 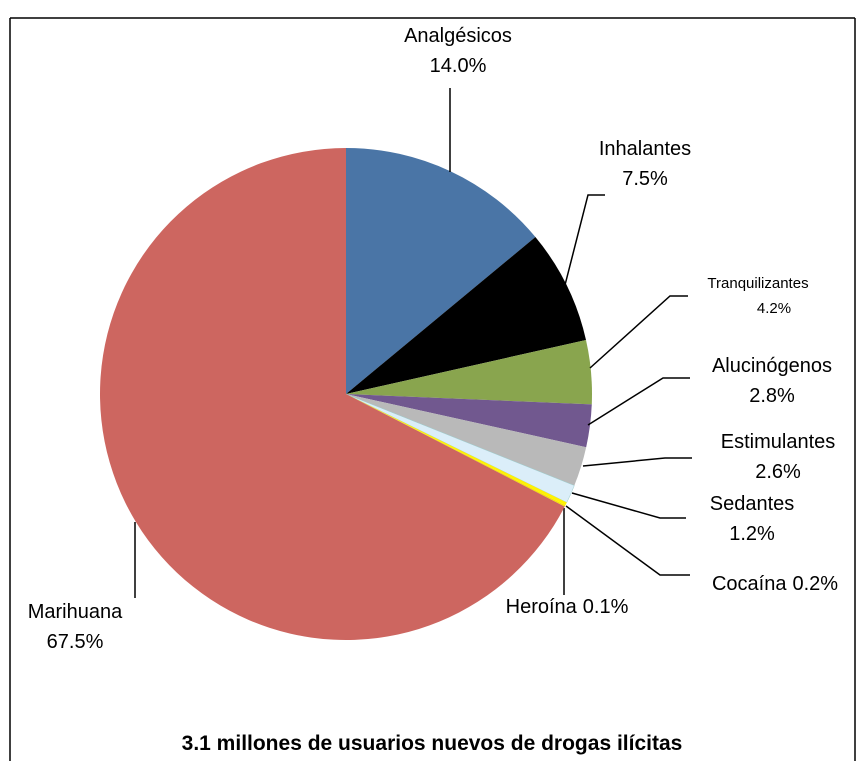 What do you see at coordinates (75, 612) in the screenshot?
I see `category-label: Marihuana` at bounding box center [75, 612].